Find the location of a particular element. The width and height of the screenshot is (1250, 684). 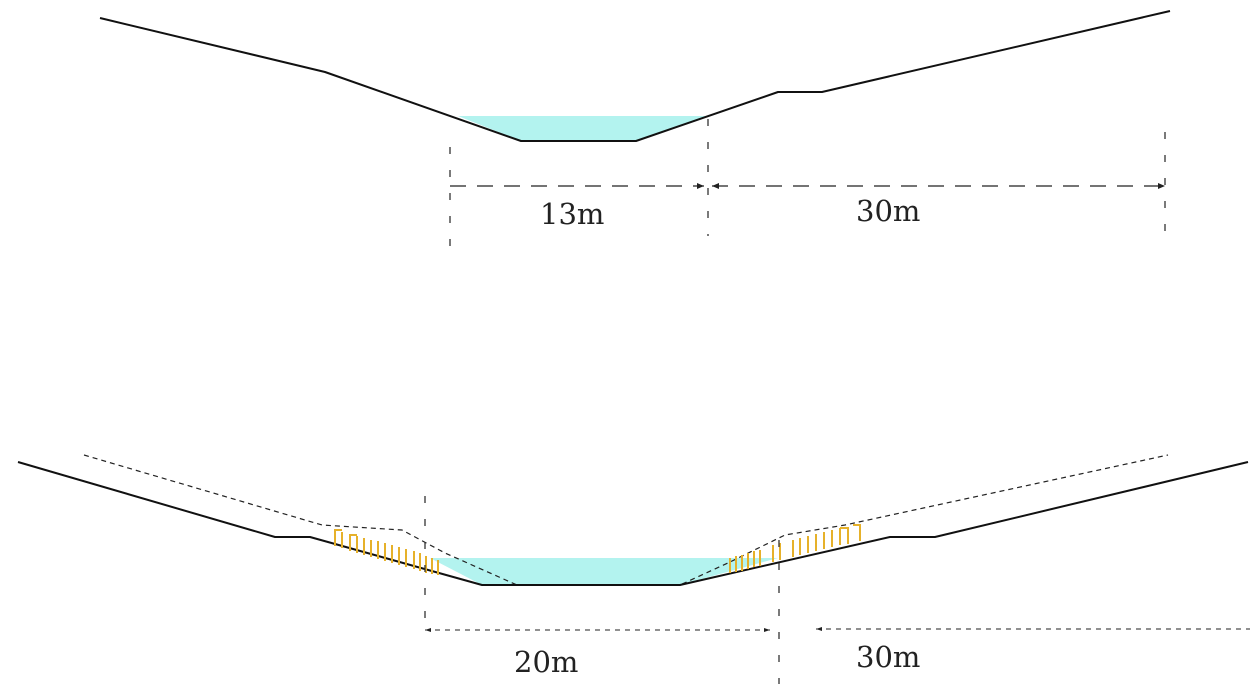

right-bank-stakes is located at coordinates (795, 548).